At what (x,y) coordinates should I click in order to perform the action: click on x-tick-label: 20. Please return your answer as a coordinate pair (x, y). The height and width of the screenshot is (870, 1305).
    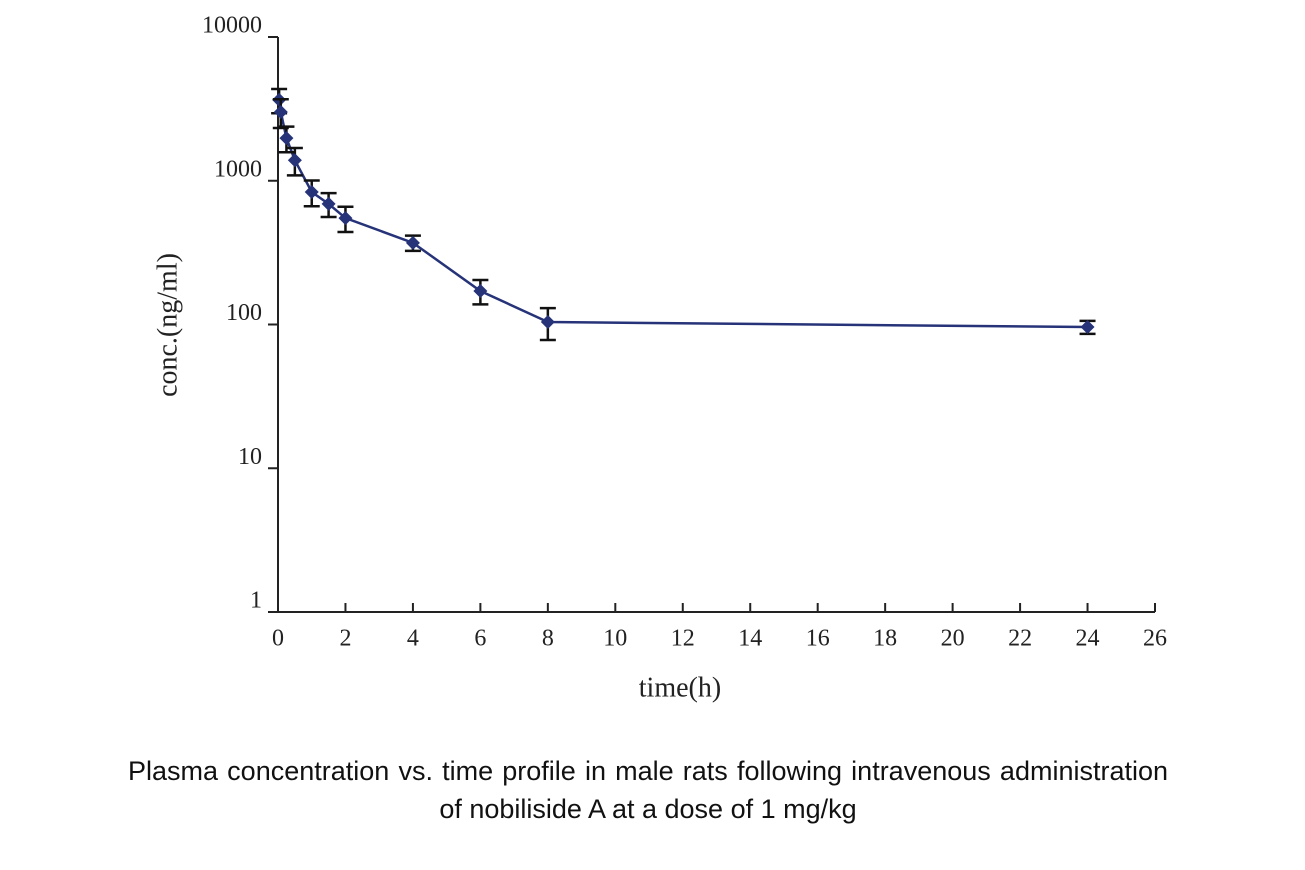
    Looking at the image, I should click on (953, 639).